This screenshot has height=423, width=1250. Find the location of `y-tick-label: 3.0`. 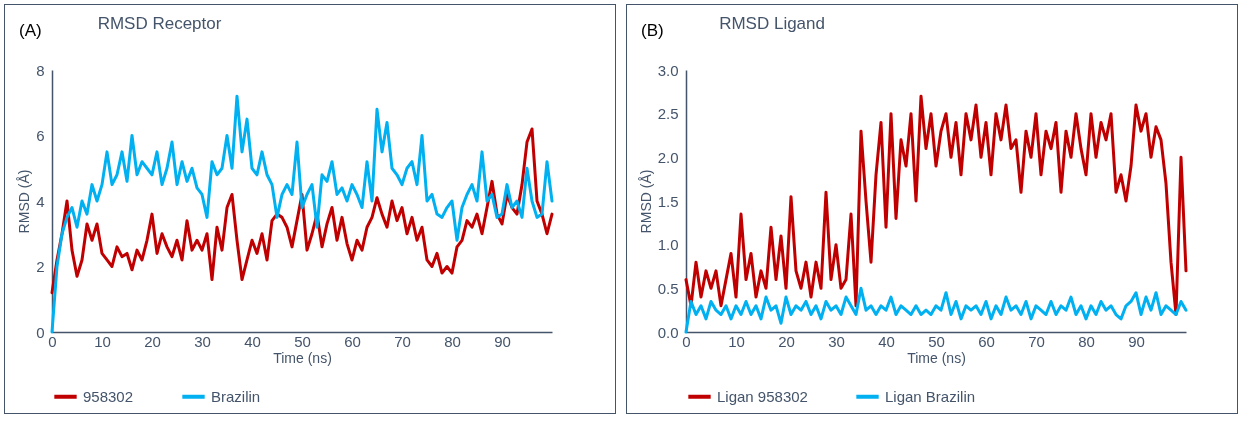

y-tick-label: 3.0 is located at coordinates (668, 70).